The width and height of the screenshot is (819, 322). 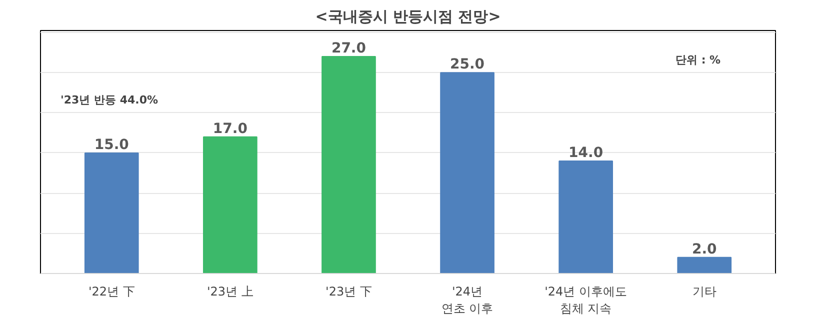 I want to click on data-label: 25.0, so click(x=467, y=64).